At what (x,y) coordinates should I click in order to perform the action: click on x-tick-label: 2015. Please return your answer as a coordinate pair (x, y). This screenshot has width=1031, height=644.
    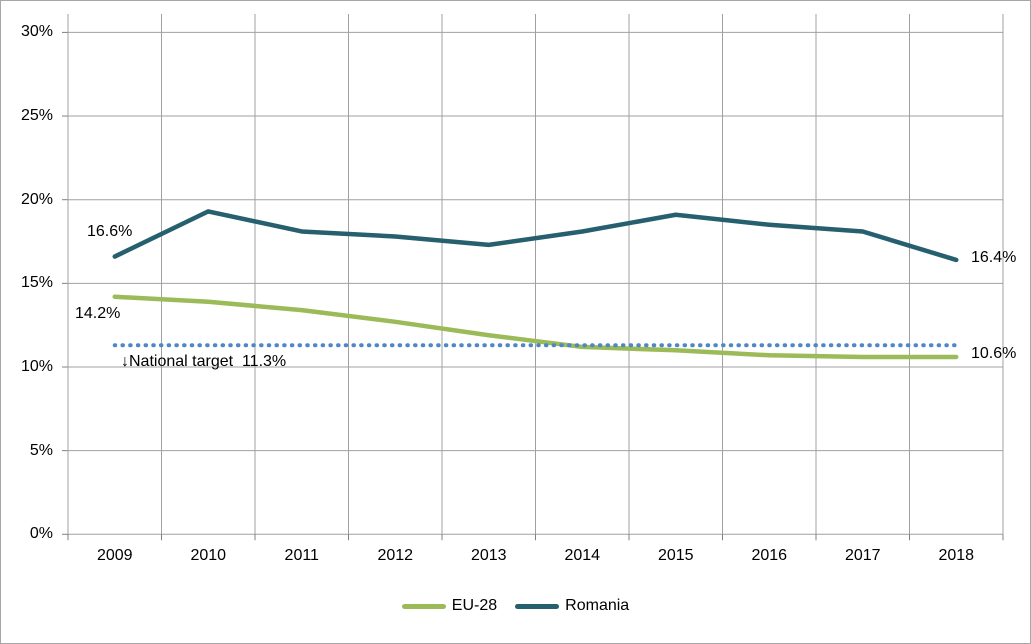
    Looking at the image, I should click on (675, 555).